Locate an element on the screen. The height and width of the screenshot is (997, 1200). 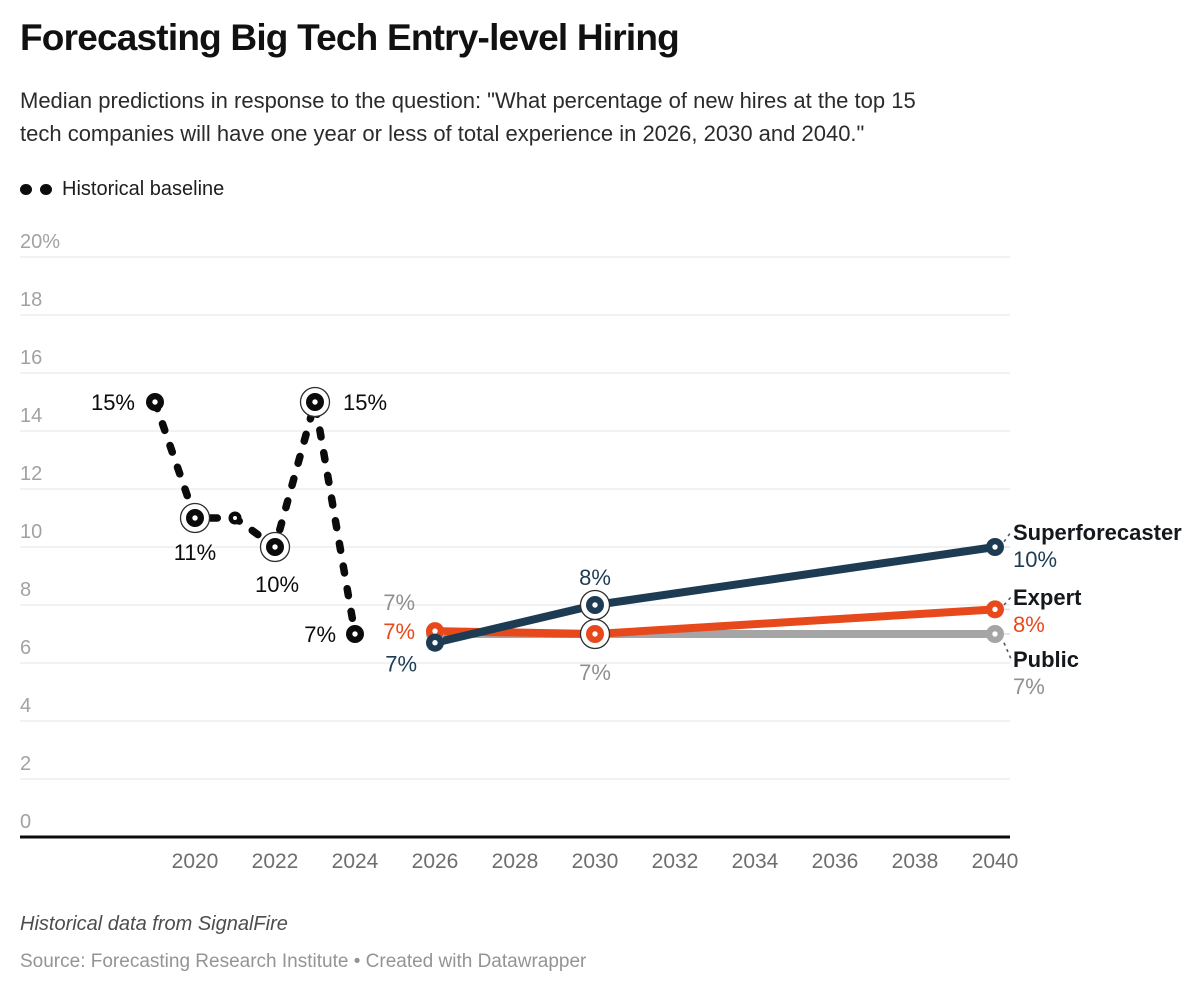
y-tick-label: 10 is located at coordinates (31, 532).